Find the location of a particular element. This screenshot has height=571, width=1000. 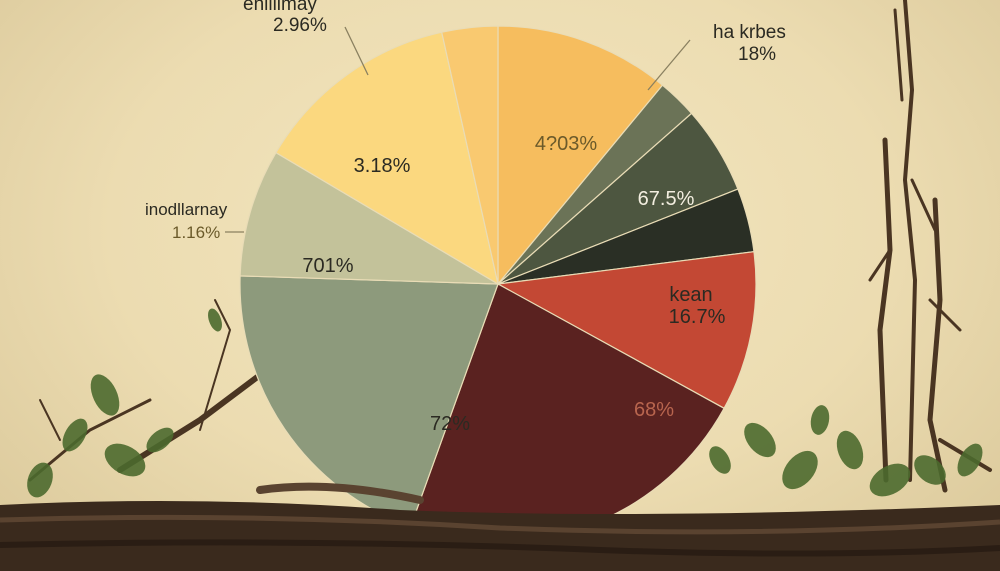

callout-label-top-right: ha krbes is located at coordinates (749, 32).